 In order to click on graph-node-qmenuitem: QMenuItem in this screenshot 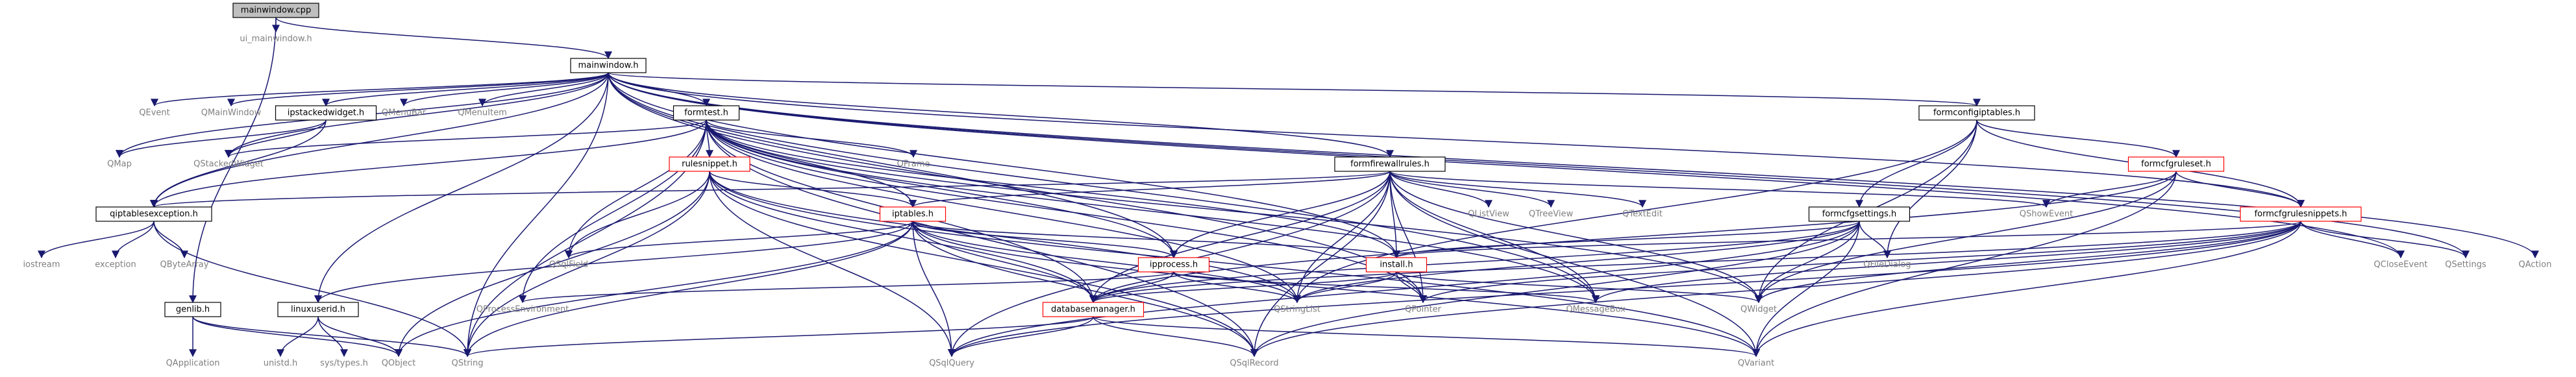, I will do `click(482, 113)`.